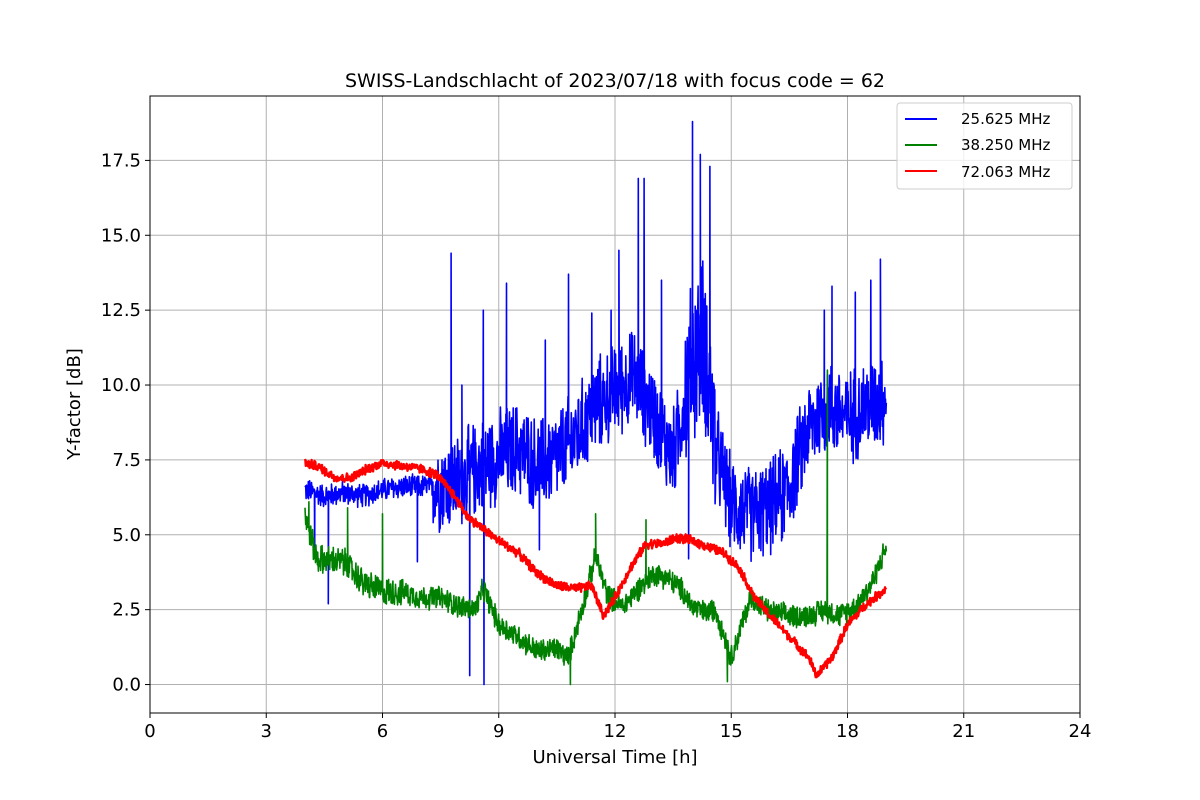 The width and height of the screenshot is (1200, 800). I want to click on legend-label-3: 72.063 MHz, so click(1005, 172).